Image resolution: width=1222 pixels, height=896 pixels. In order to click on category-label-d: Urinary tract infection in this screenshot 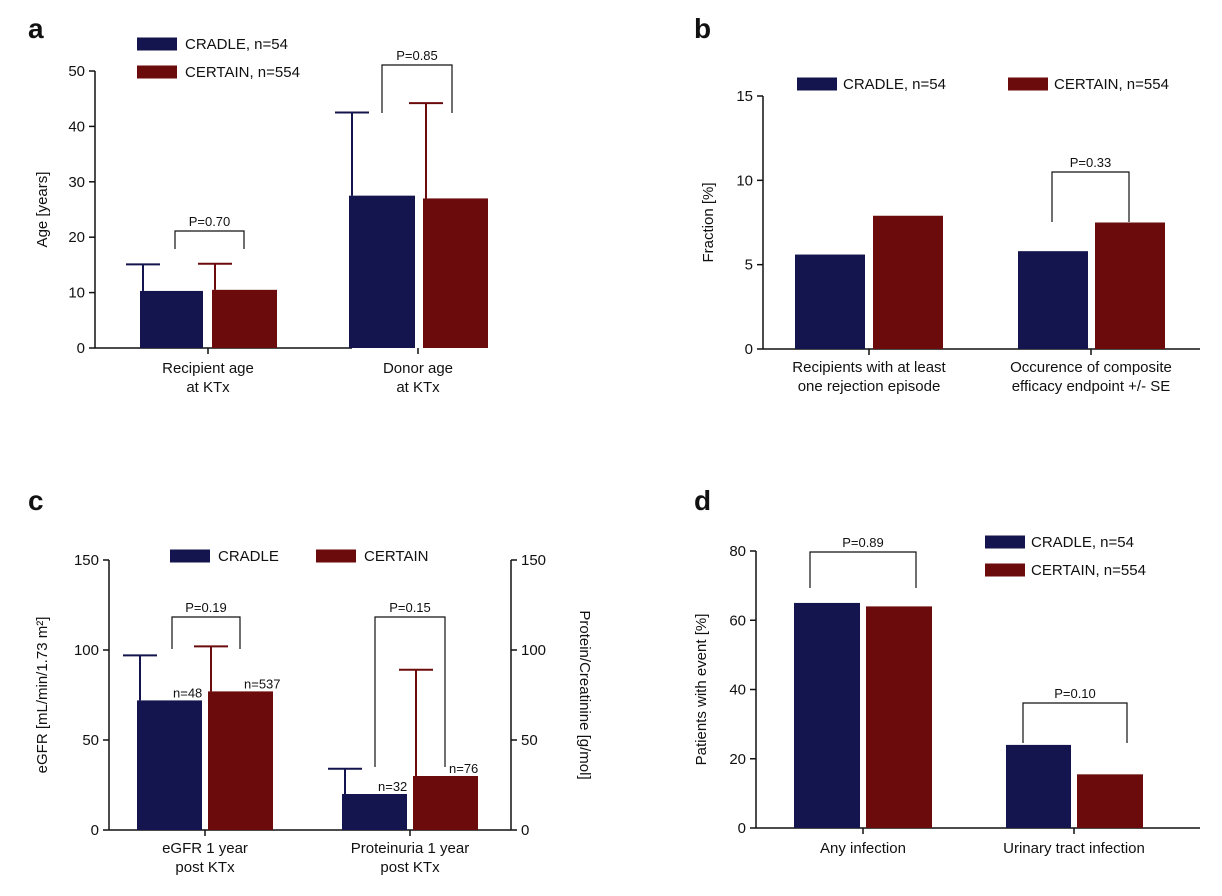, I will do `click(1074, 848)`.